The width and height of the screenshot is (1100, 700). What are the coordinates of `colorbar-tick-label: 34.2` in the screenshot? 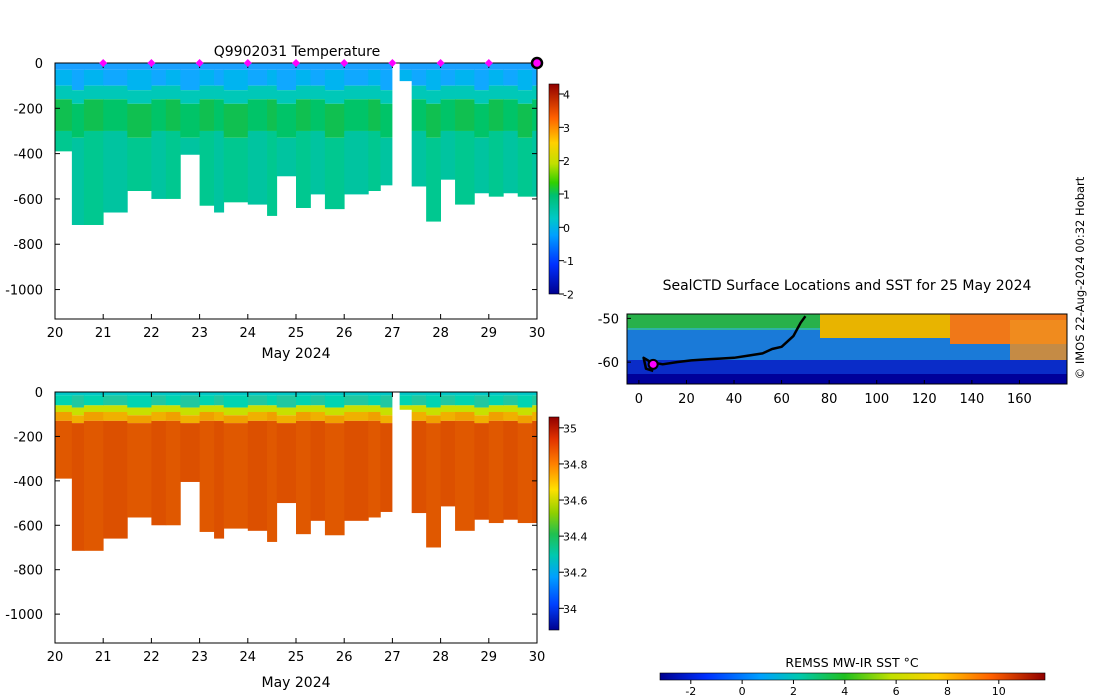 It's located at (575, 573).